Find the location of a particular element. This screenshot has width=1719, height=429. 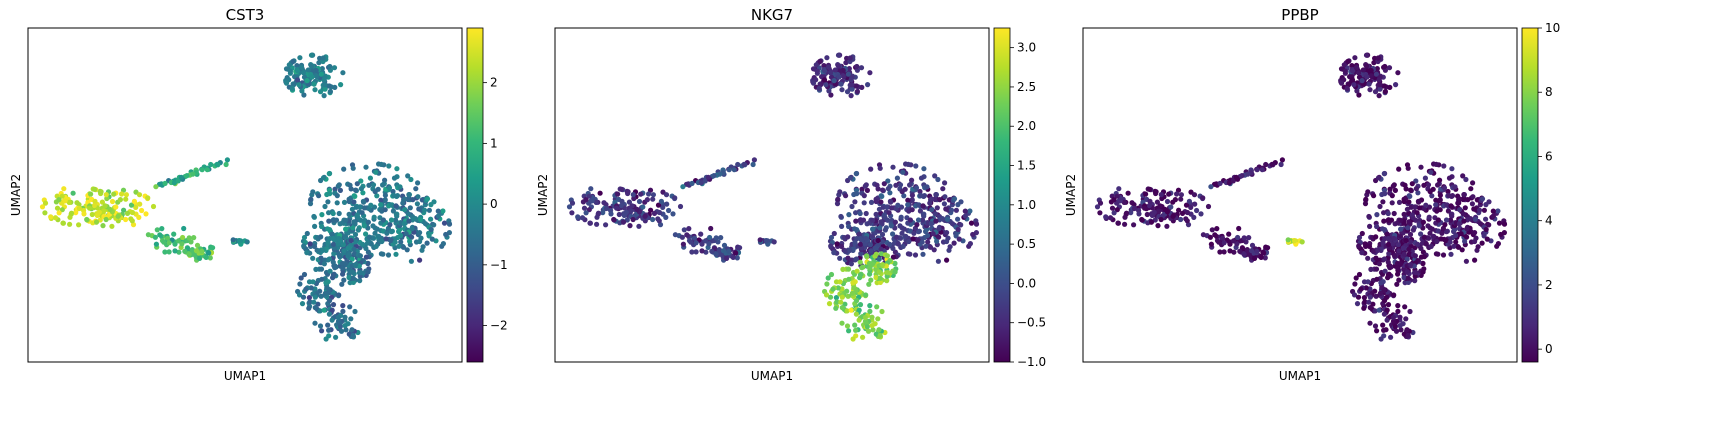

chart-title: NKG7 is located at coordinates (772, 15).